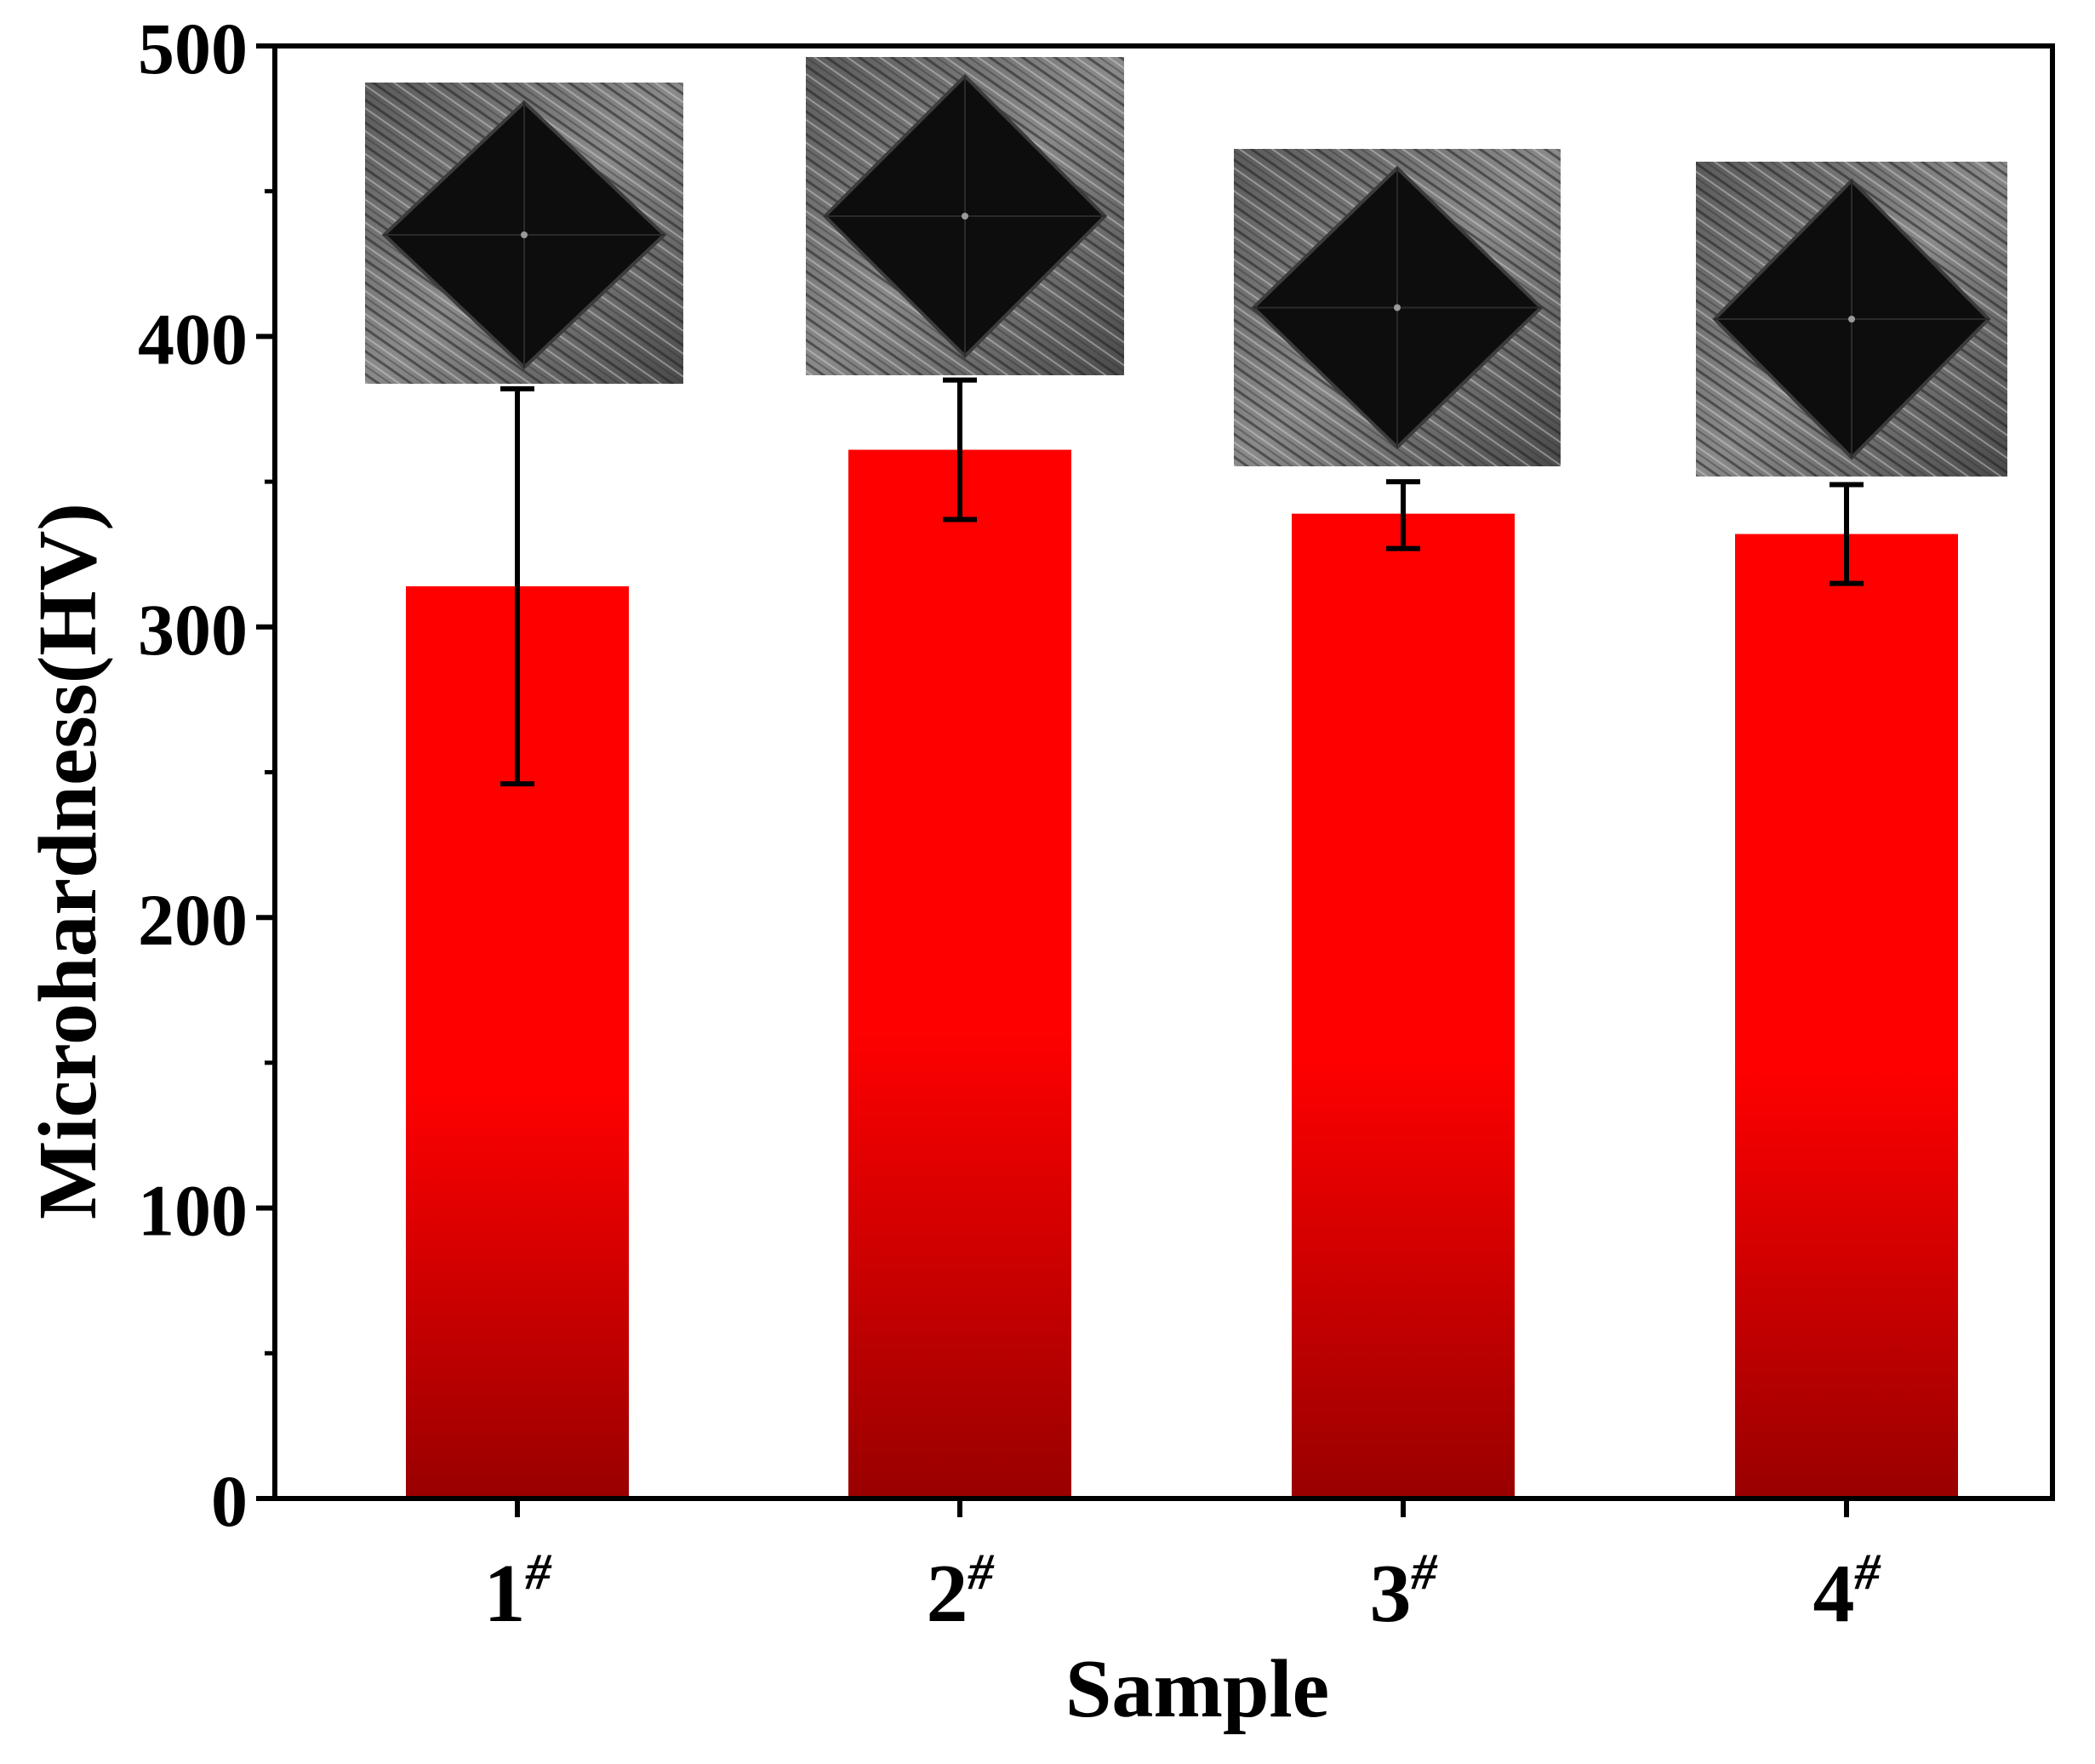 The height and width of the screenshot is (1764, 2095). I want to click on y-tick-label: 100, so click(193, 1211).